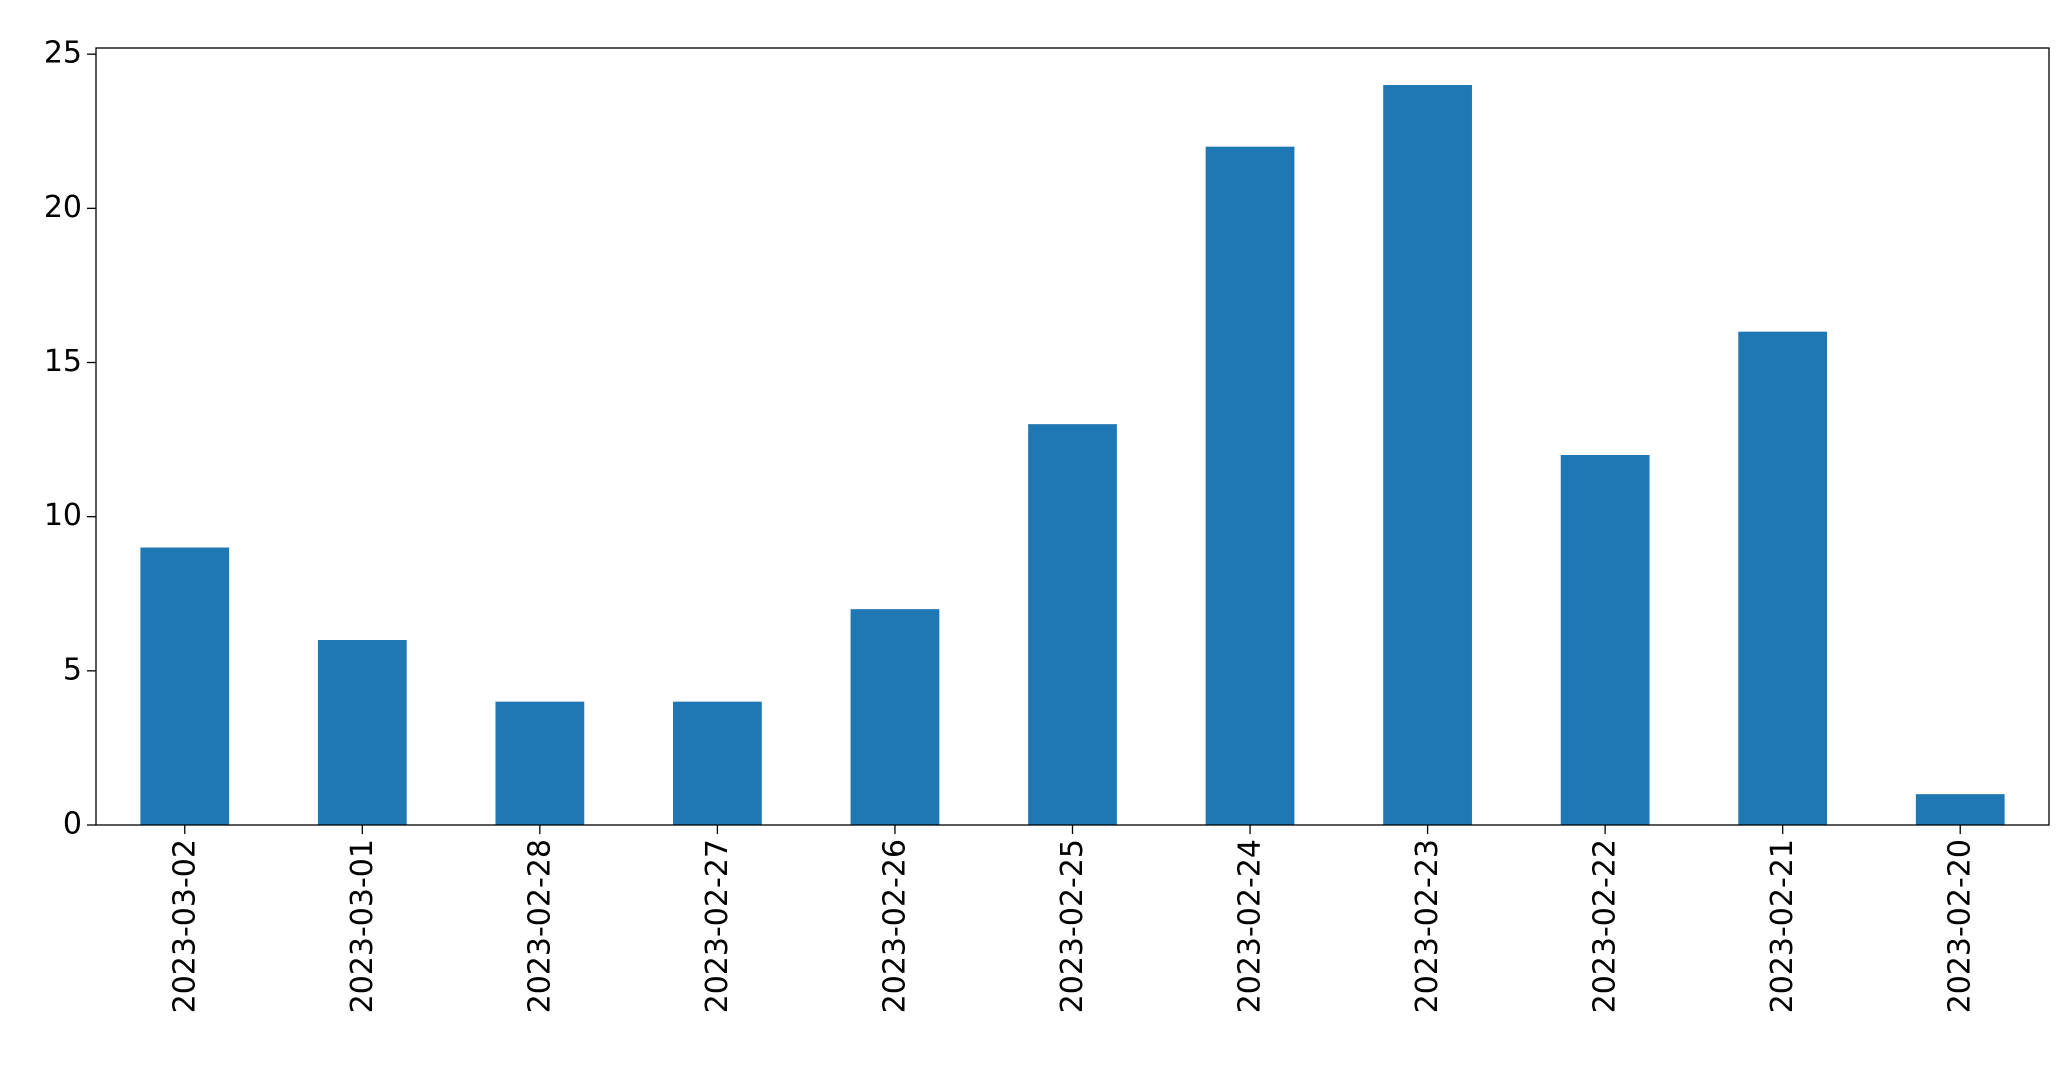 The width and height of the screenshot is (2071, 1069). What do you see at coordinates (1782, 926) in the screenshot?
I see `x-tick-label: 2023-02-21` at bounding box center [1782, 926].